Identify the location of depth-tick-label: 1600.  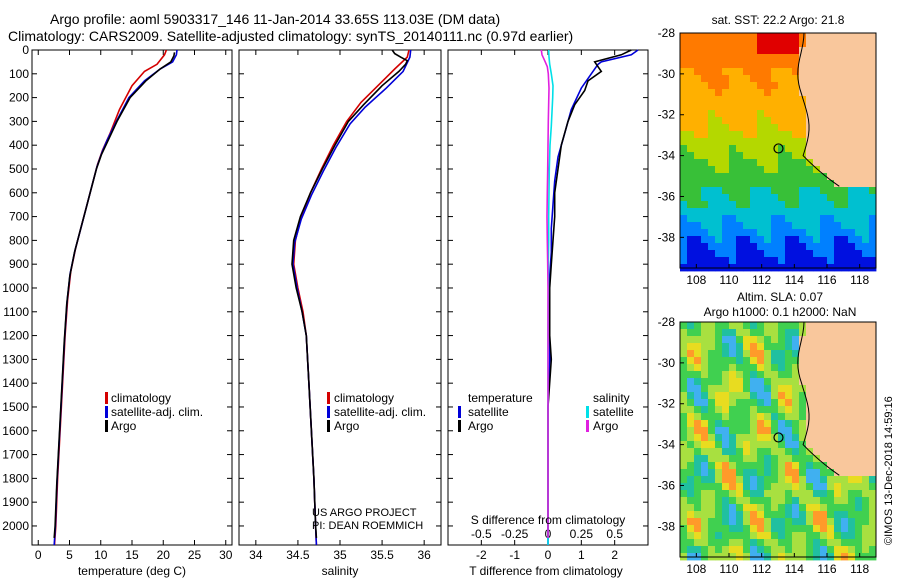
(15, 431).